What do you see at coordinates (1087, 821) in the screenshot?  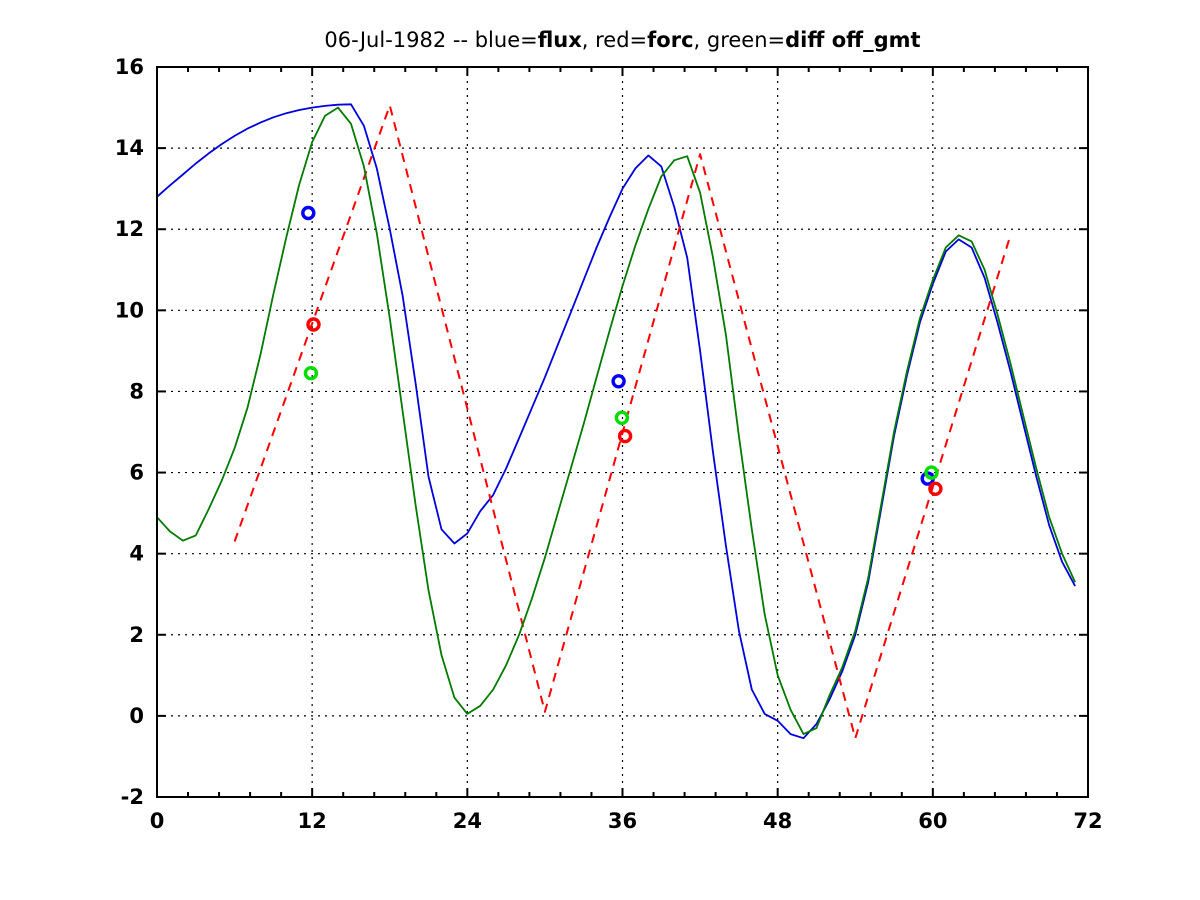 I see `x-tick-label: 72` at bounding box center [1087, 821].